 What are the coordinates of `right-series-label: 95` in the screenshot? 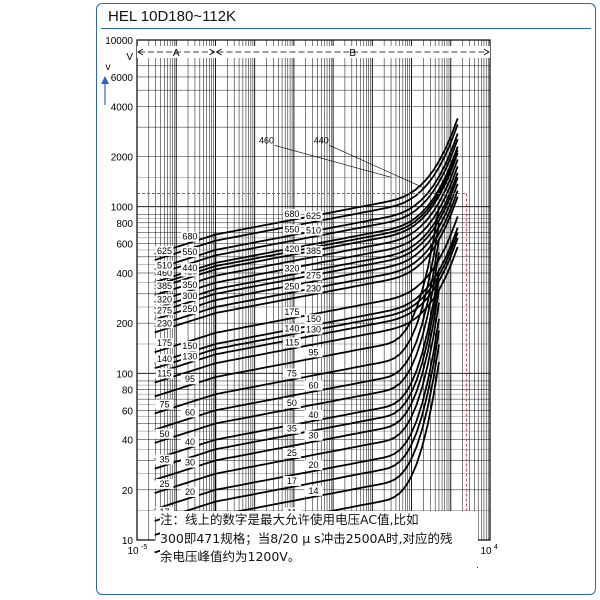 It's located at (313, 352).